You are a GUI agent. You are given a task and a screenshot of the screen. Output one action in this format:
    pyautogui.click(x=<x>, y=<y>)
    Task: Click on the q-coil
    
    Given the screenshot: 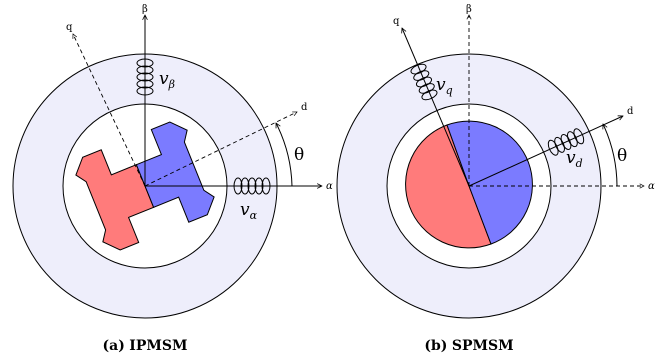 What is the action you would take?
    pyautogui.click(x=424, y=82)
    